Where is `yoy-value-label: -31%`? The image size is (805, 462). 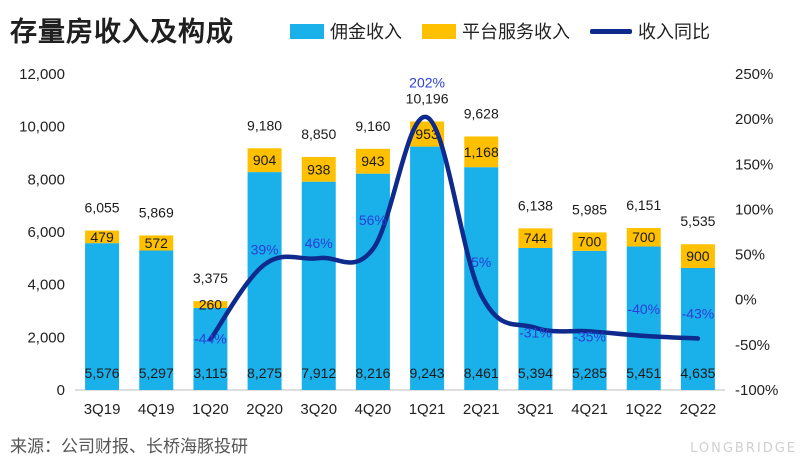
yoy-value-label: -31% is located at coordinates (535, 333).